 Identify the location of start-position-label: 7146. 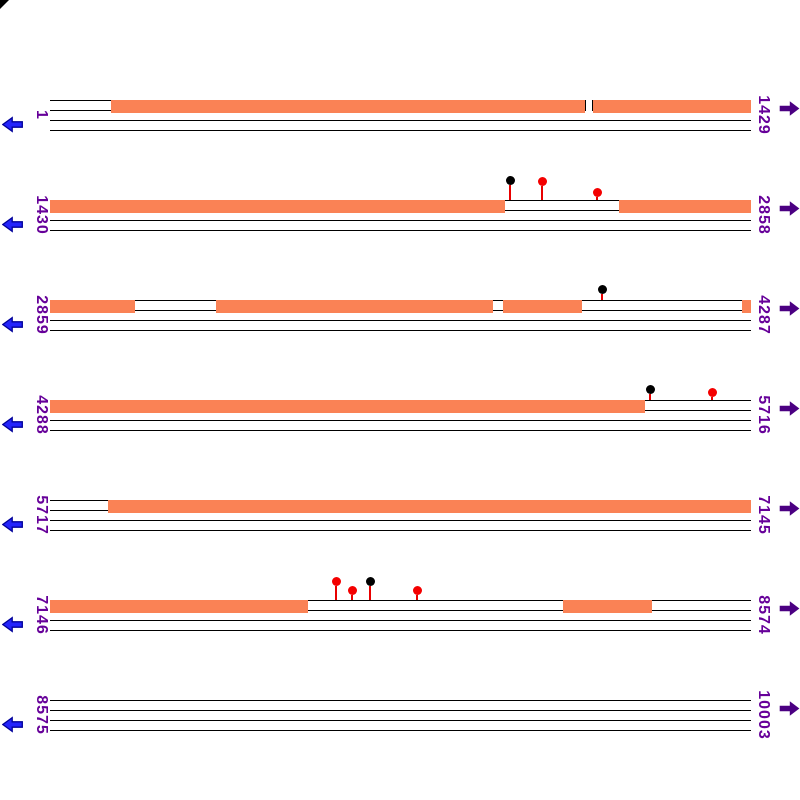
(41, 615).